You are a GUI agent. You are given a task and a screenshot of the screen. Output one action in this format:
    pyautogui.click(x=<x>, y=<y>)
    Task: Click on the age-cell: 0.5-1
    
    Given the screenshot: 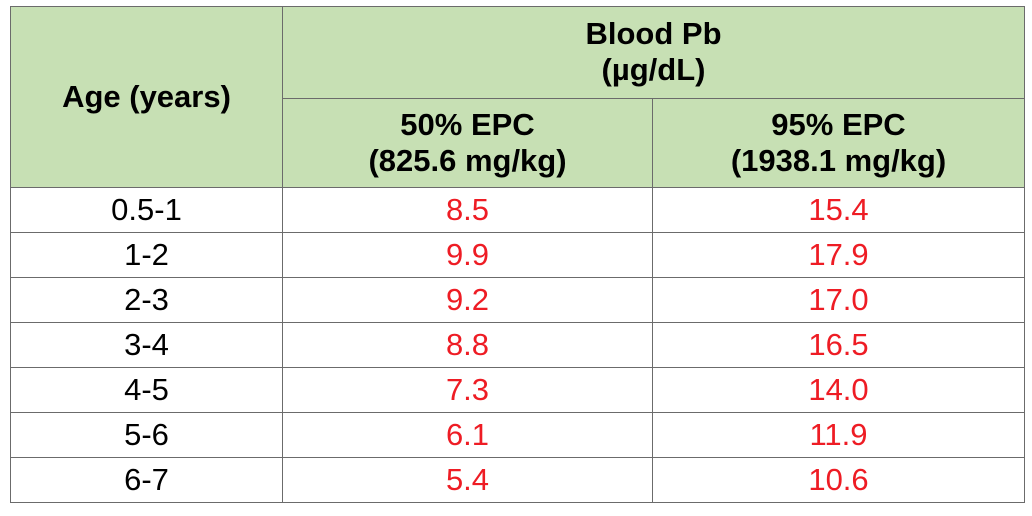 What is the action you would take?
    pyautogui.click(x=146, y=210)
    